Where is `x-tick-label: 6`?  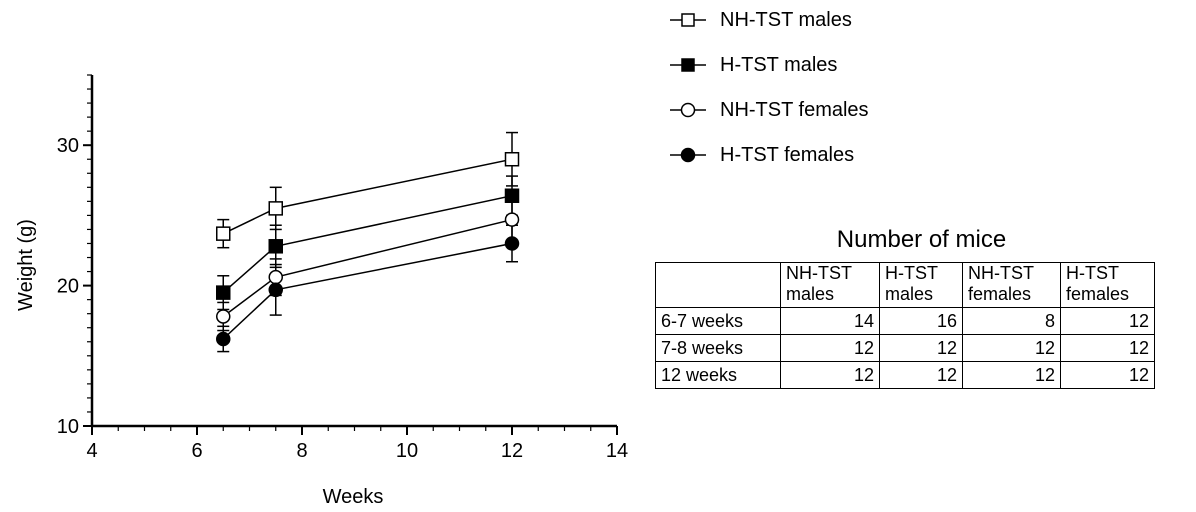
x-tick-label: 6 is located at coordinates (196, 451).